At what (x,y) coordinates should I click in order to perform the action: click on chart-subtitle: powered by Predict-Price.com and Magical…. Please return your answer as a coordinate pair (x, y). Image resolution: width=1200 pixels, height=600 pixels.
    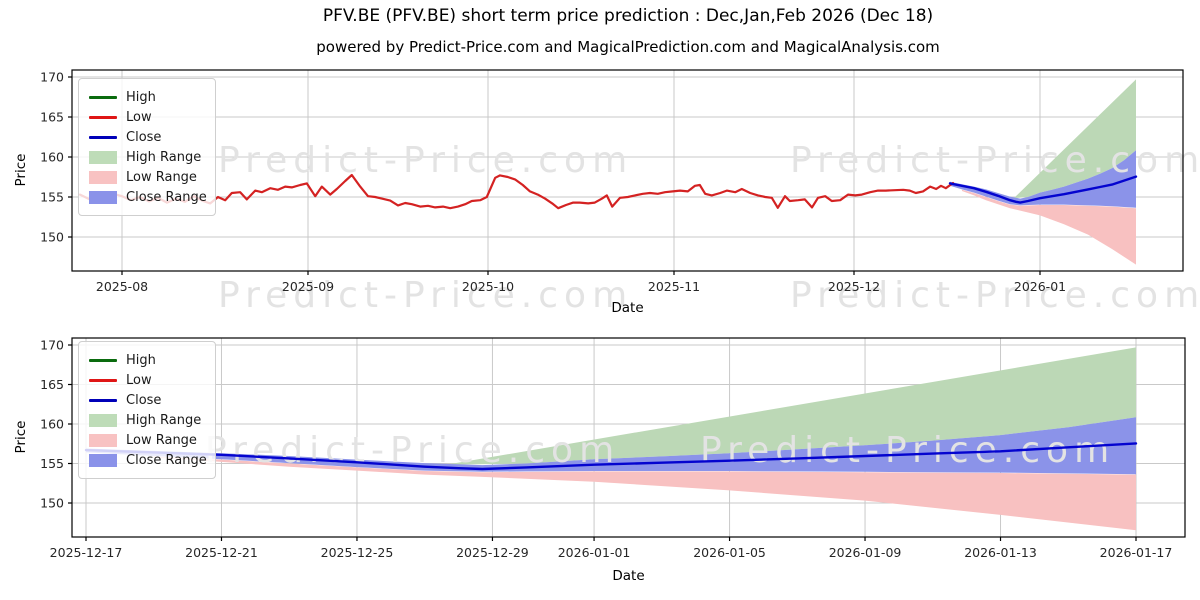
    Looking at the image, I should click on (628, 47).